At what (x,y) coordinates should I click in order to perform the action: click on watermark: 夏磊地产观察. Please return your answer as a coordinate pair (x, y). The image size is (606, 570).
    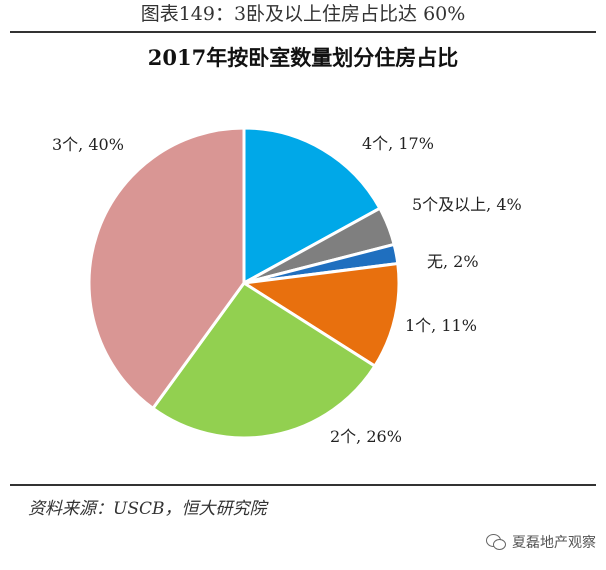
    Looking at the image, I should click on (541, 542).